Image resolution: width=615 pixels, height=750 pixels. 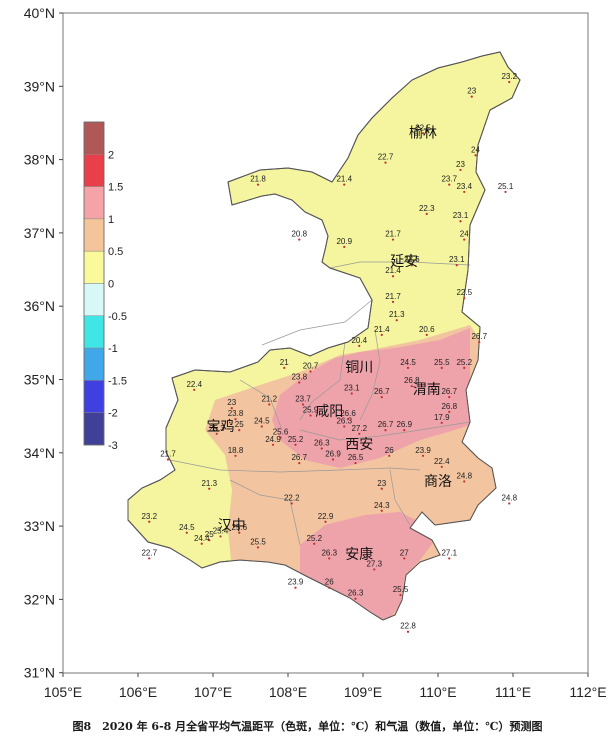 What do you see at coordinates (194, 384) in the screenshot?
I see `station-temperature: 22.4` at bounding box center [194, 384].